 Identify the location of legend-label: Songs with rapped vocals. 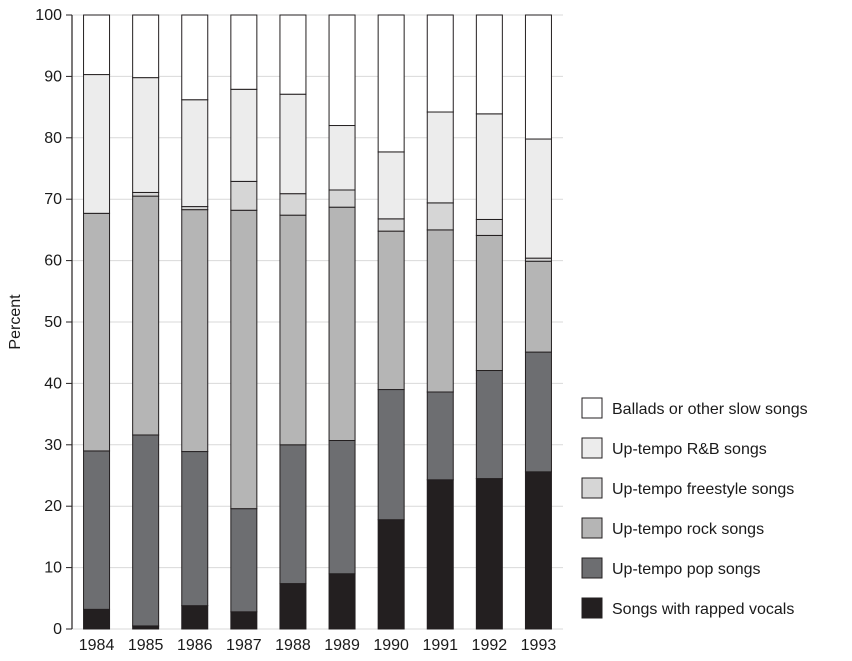
(703, 609).